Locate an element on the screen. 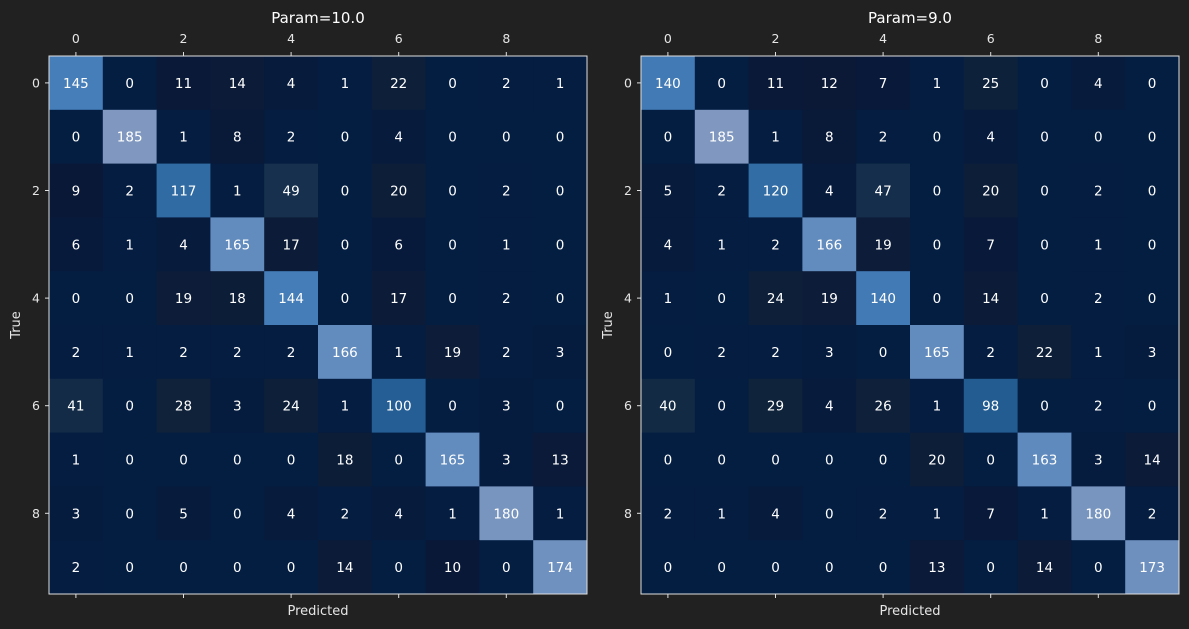  y-tick-label: 6 is located at coordinates (36, 405).